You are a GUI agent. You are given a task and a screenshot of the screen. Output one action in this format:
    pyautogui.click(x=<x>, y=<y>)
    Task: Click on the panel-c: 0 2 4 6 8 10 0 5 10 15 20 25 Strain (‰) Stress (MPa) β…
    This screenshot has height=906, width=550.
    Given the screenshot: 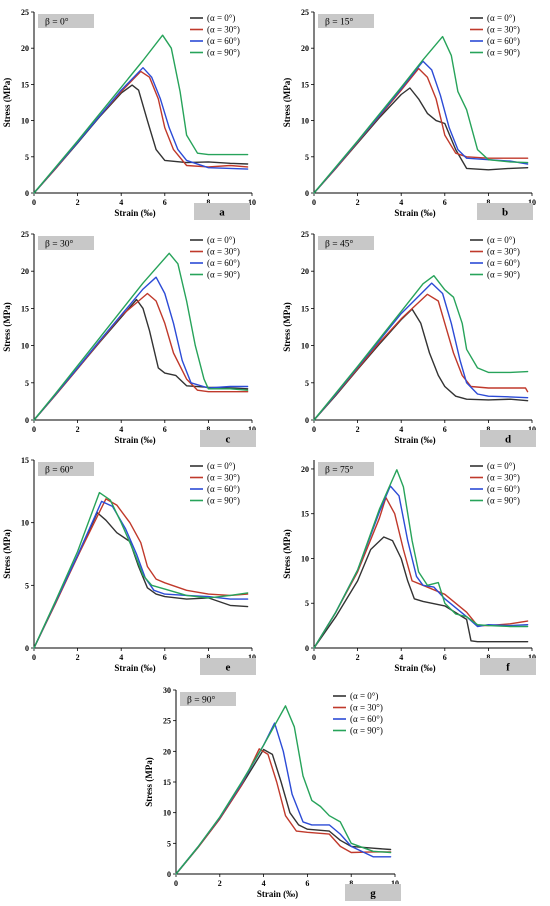 What is the action you would take?
    pyautogui.click(x=129, y=338)
    